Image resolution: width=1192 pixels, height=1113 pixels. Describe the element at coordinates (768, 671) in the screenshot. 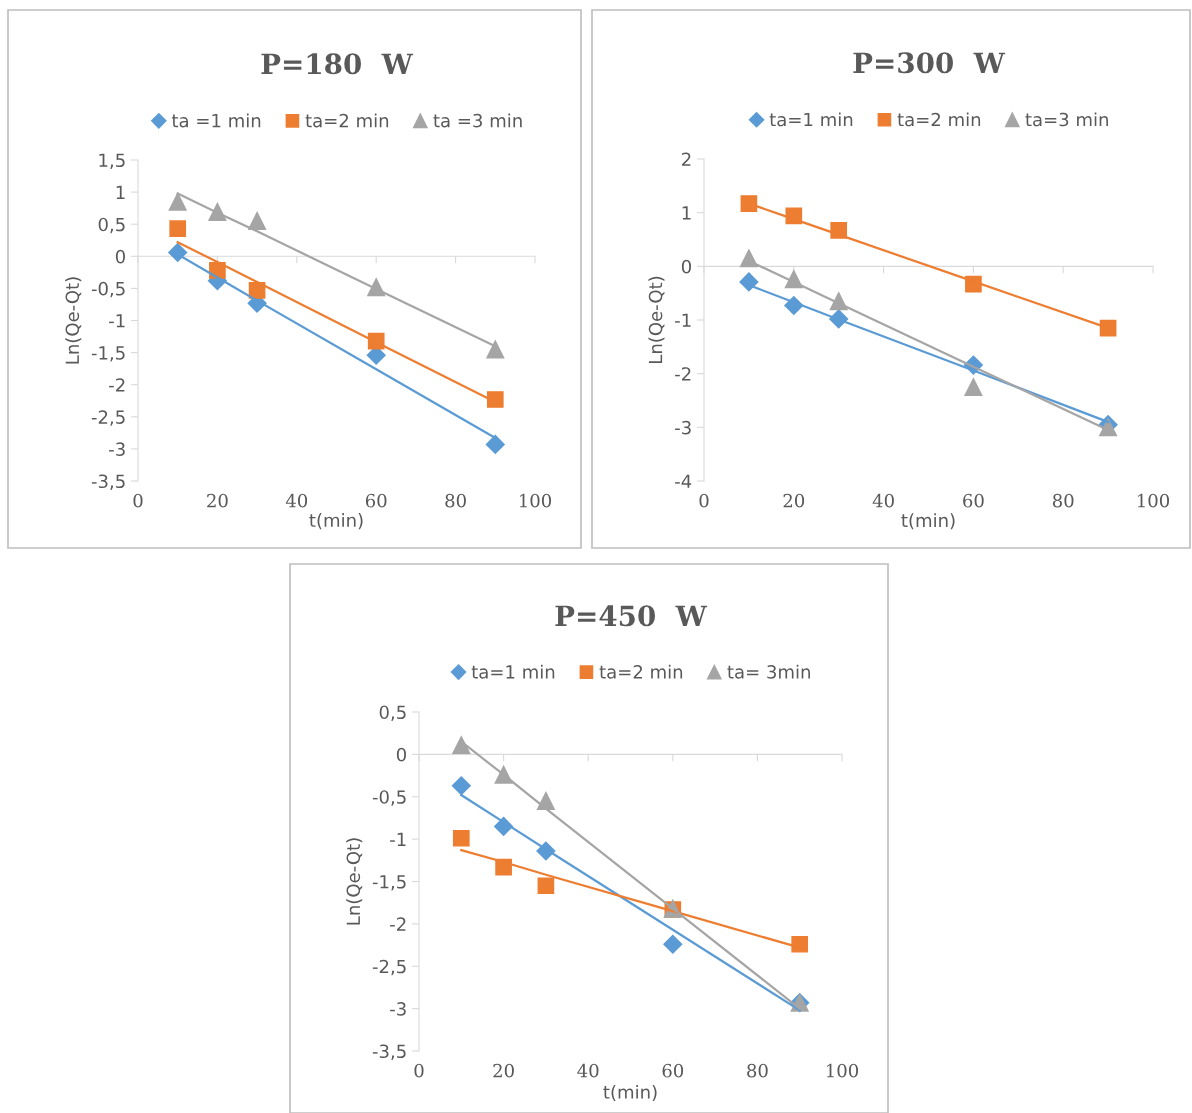

I see `legend-label: ta= 3min` at that location.